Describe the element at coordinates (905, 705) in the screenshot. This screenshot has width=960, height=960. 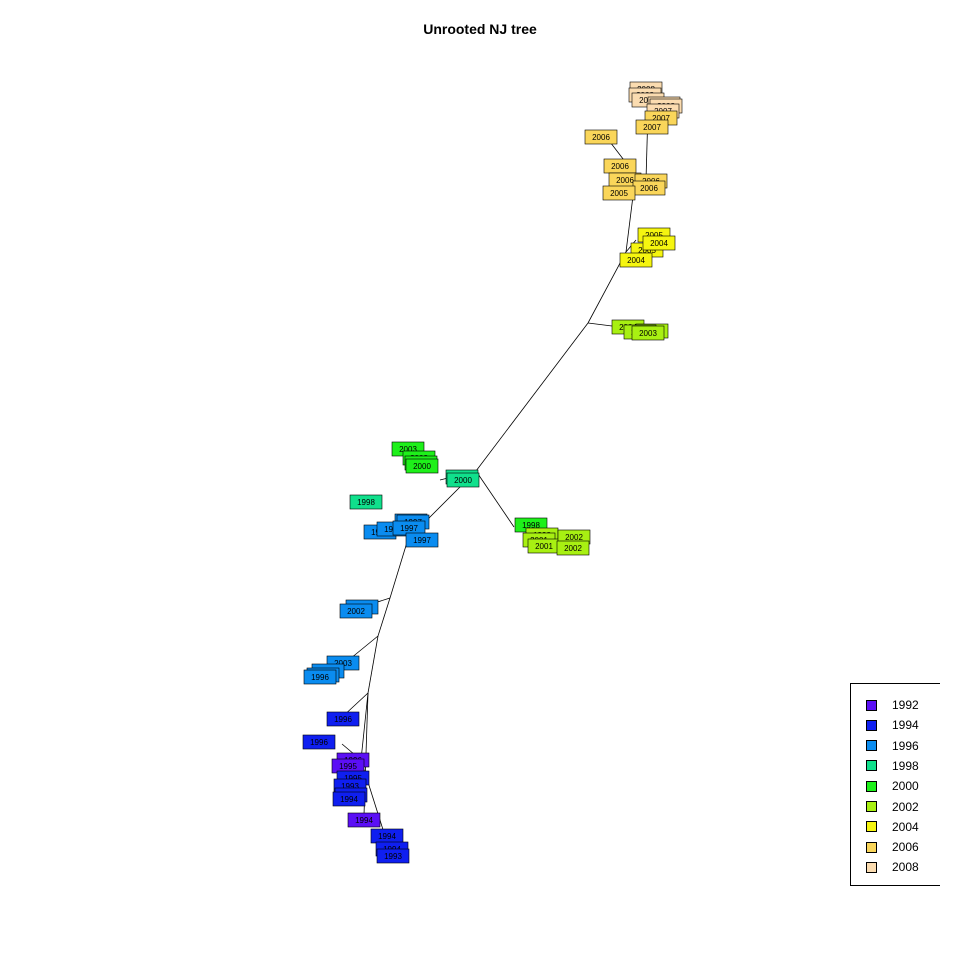
I see `legend-label: 1992` at that location.